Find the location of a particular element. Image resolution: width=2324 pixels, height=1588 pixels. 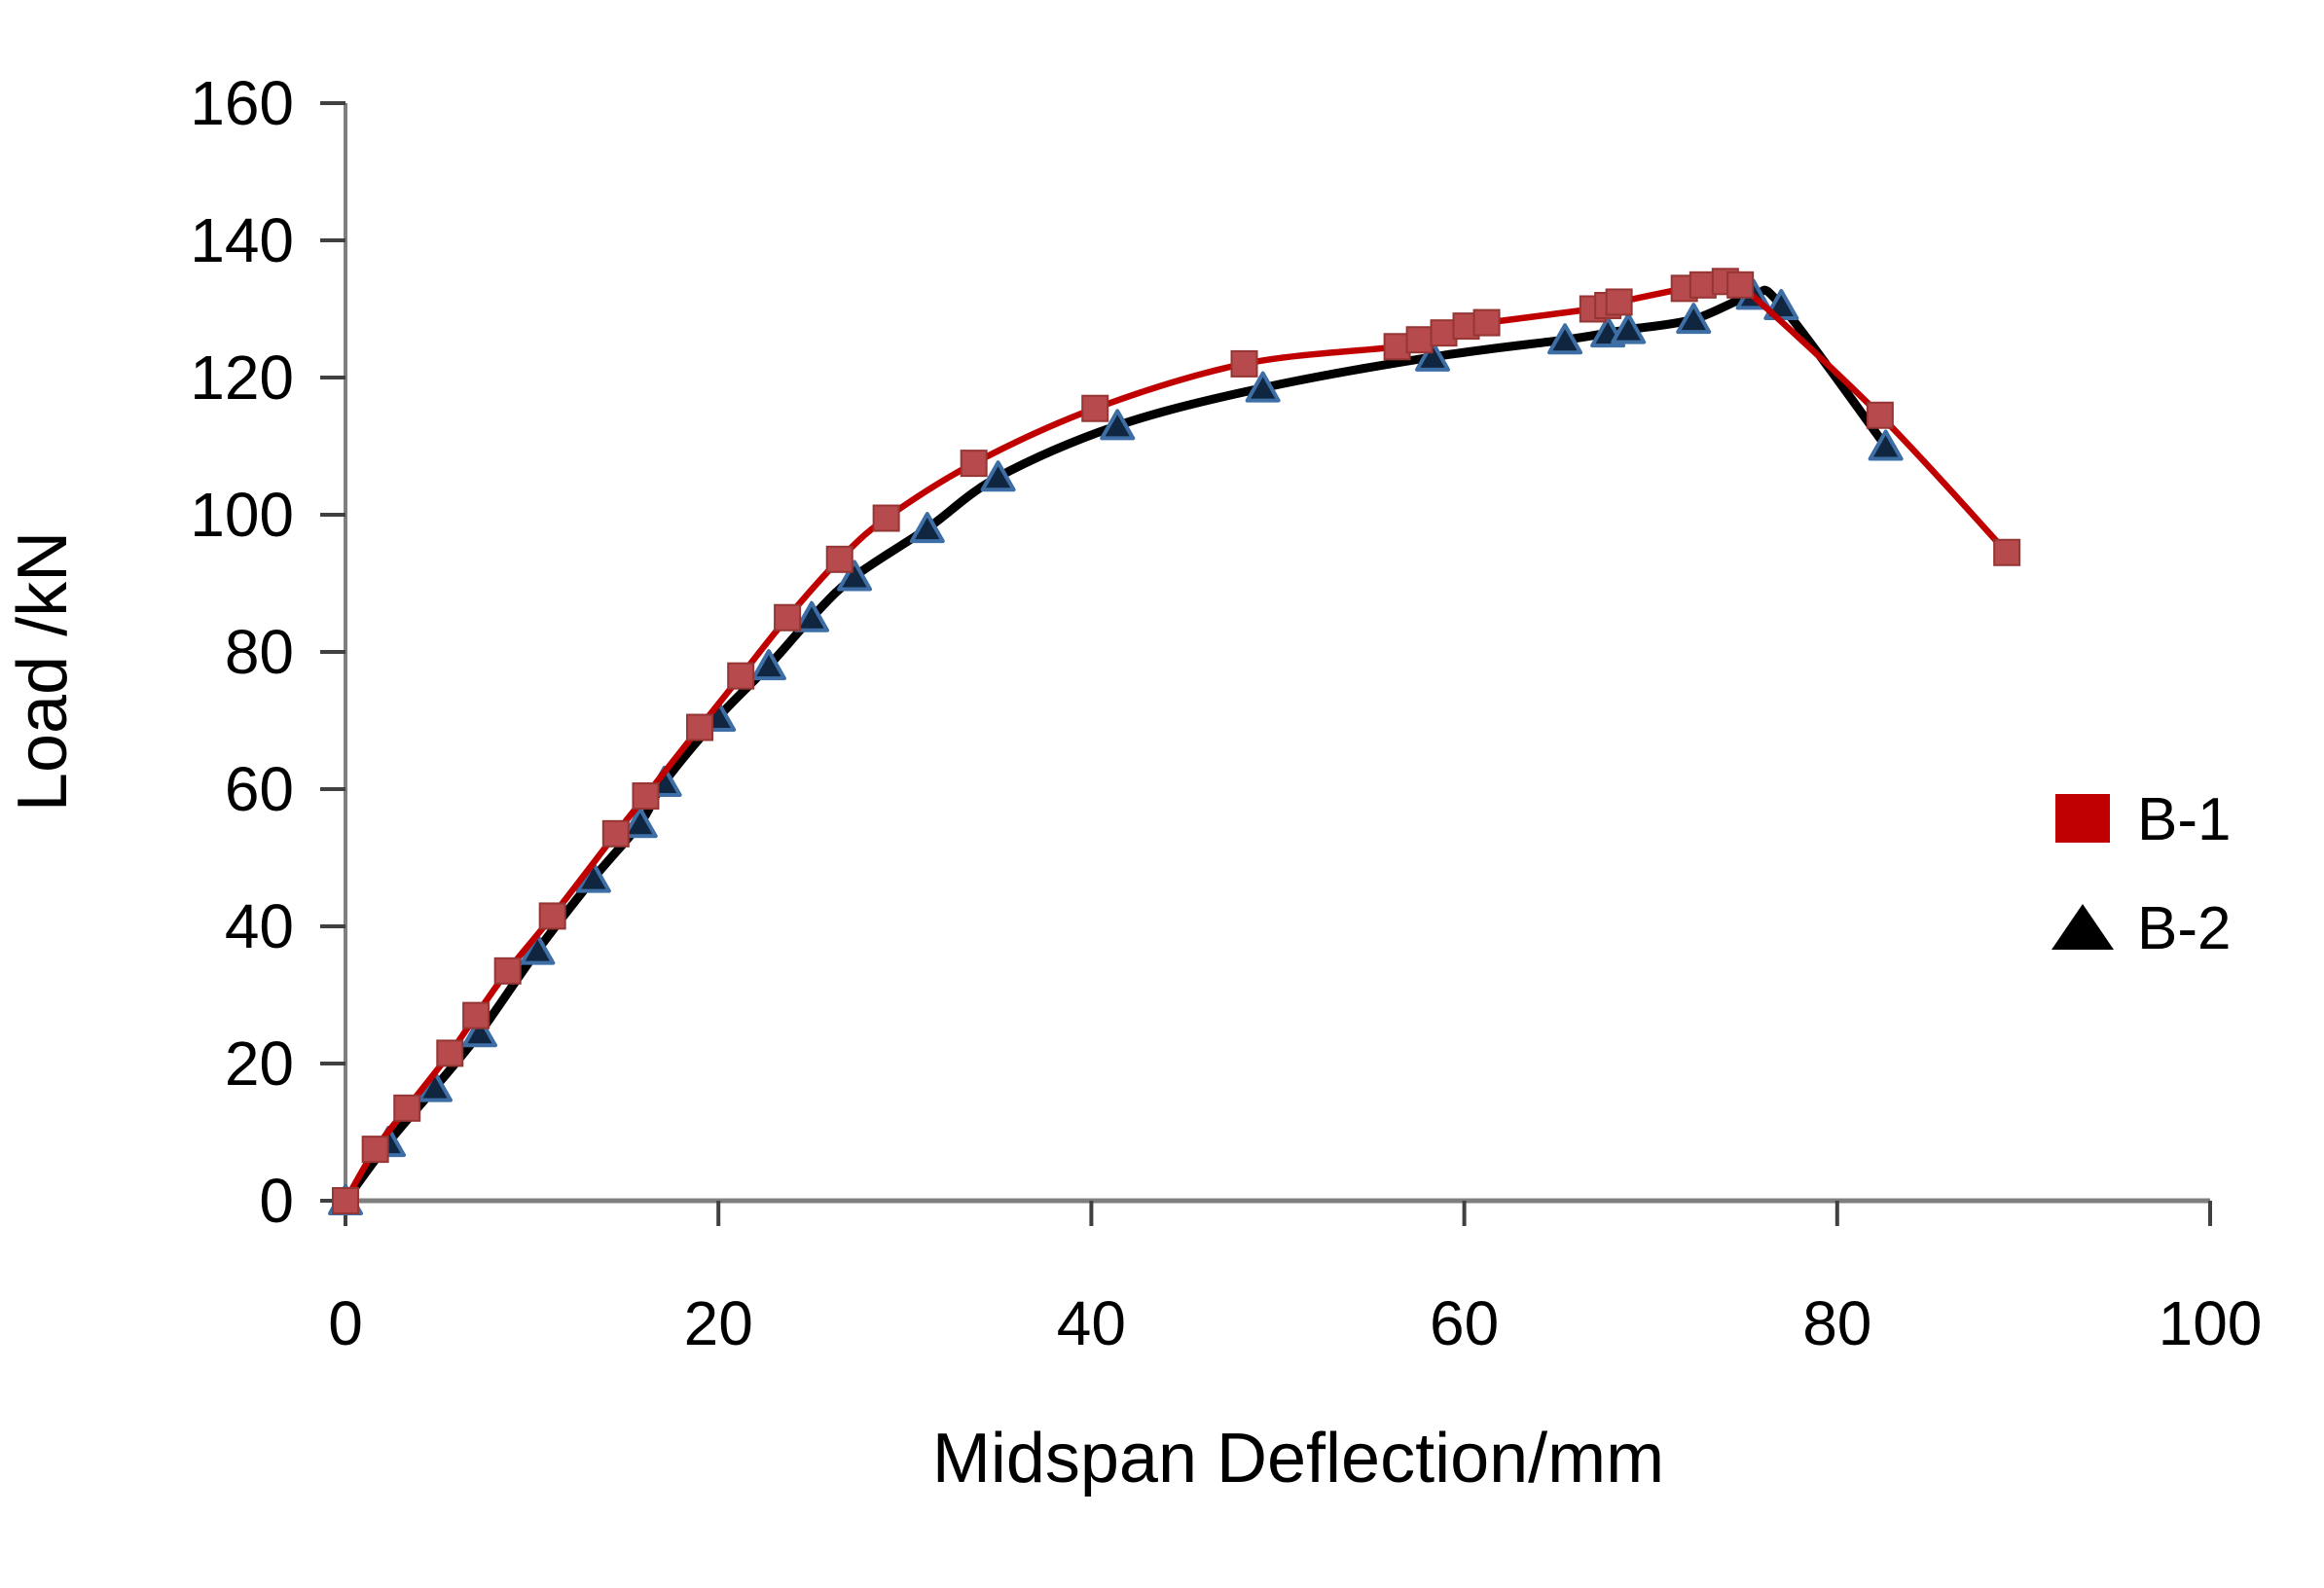

legend-label-B-1: B-1 is located at coordinates (2184, 819).